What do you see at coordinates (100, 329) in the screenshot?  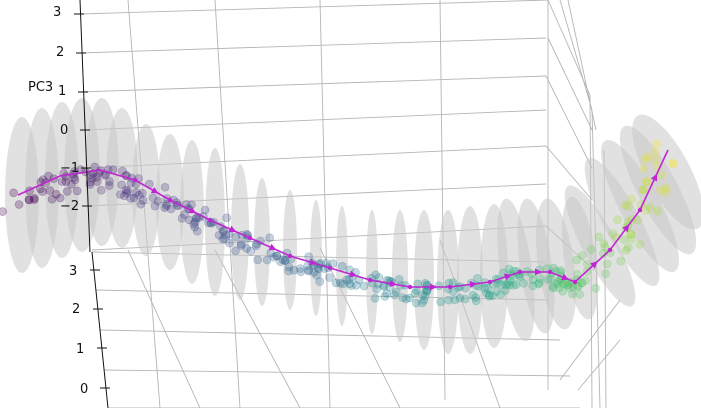 I see `y-axis-line` at bounding box center [100, 329].